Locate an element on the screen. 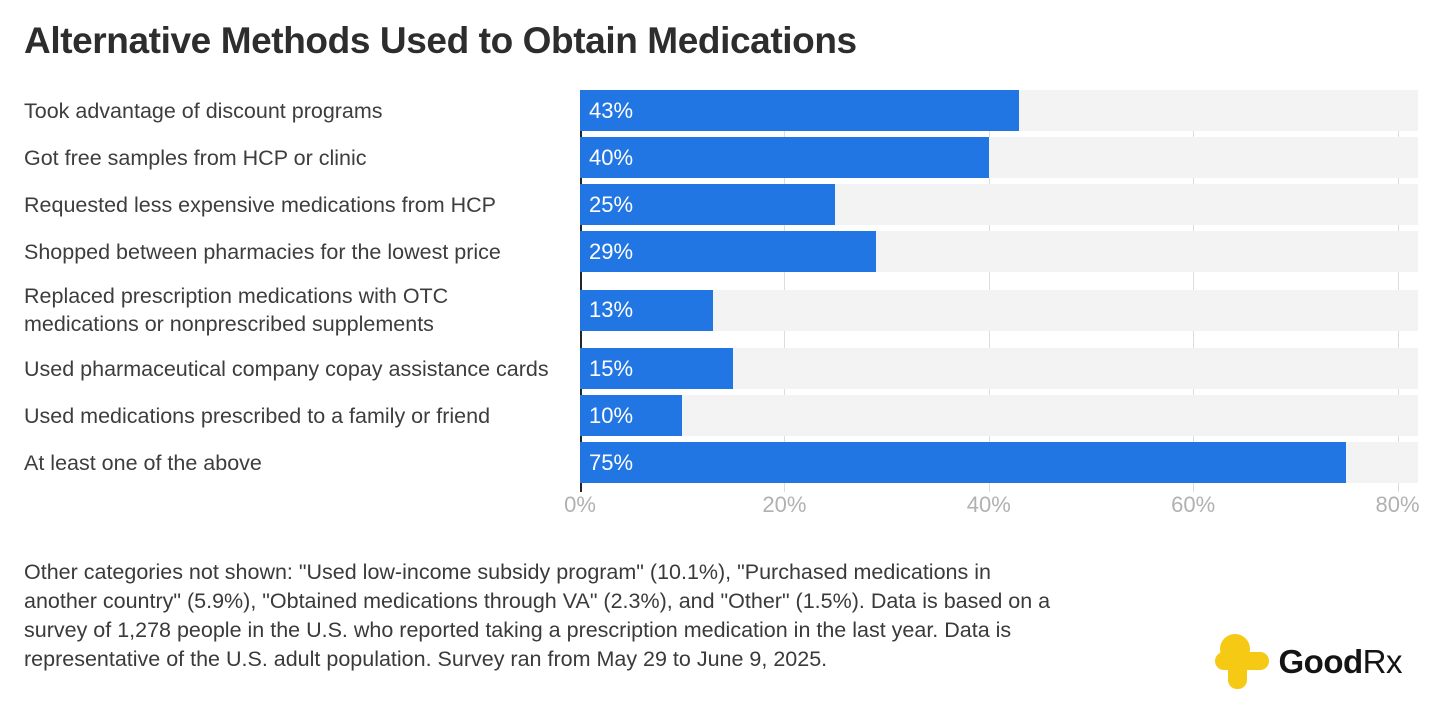 The image size is (1440, 710). bar-value-label: 13% is located at coordinates (611, 309).